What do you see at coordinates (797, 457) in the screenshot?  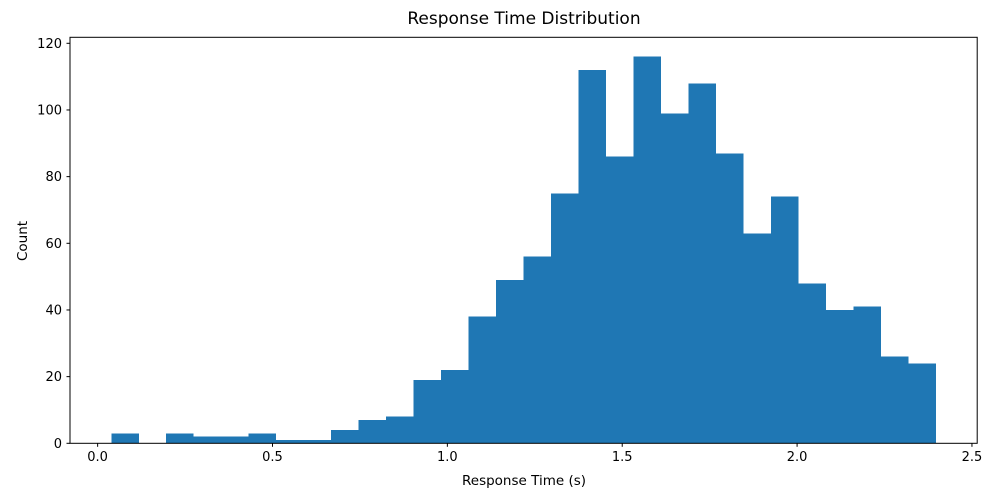 I see `x-tick-label: 2.0` at bounding box center [797, 457].